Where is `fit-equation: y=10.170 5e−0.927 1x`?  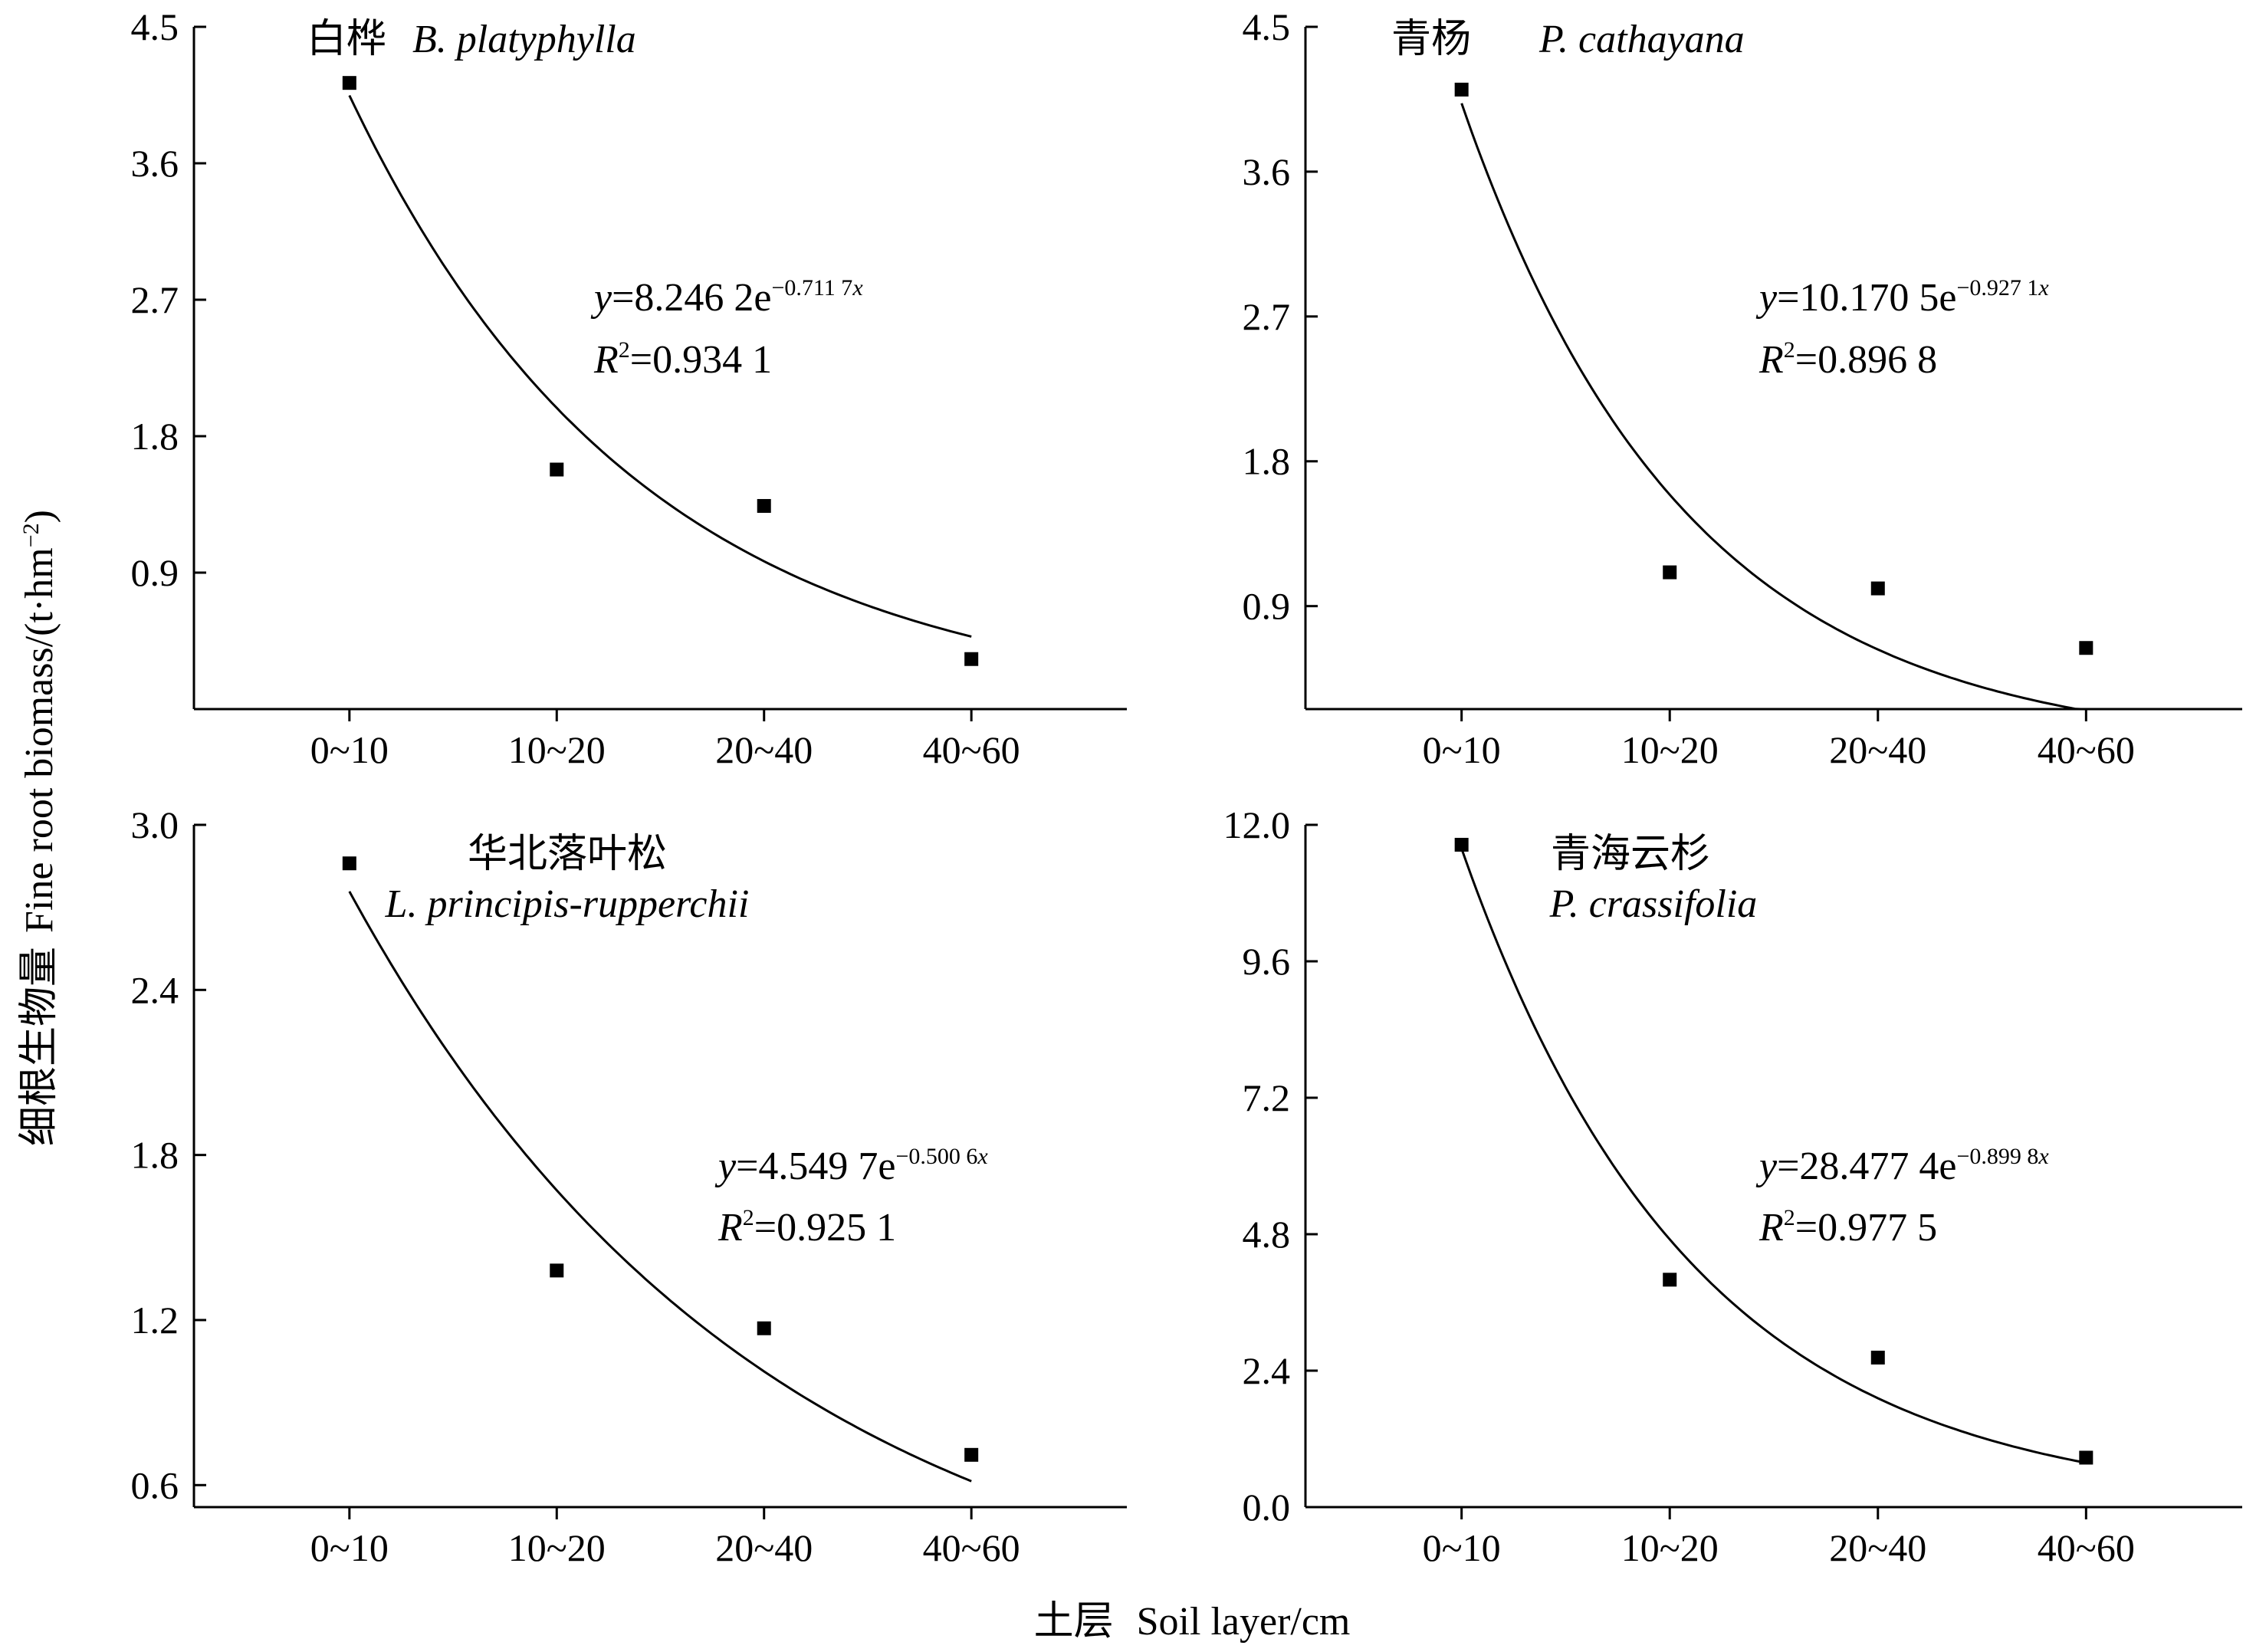 fit-equation: y=10.170 5e−0.927 1x is located at coordinates (1902, 297).